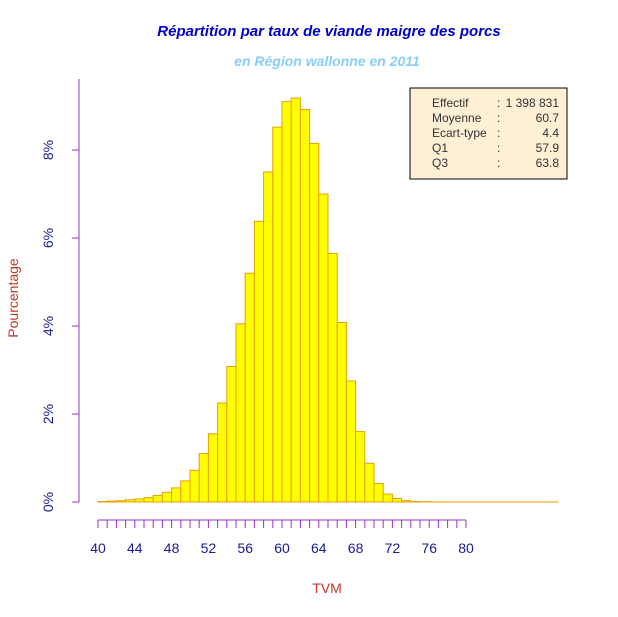 This screenshot has height=617, width=618. I want to click on stats-label: Effectif, so click(450, 103).